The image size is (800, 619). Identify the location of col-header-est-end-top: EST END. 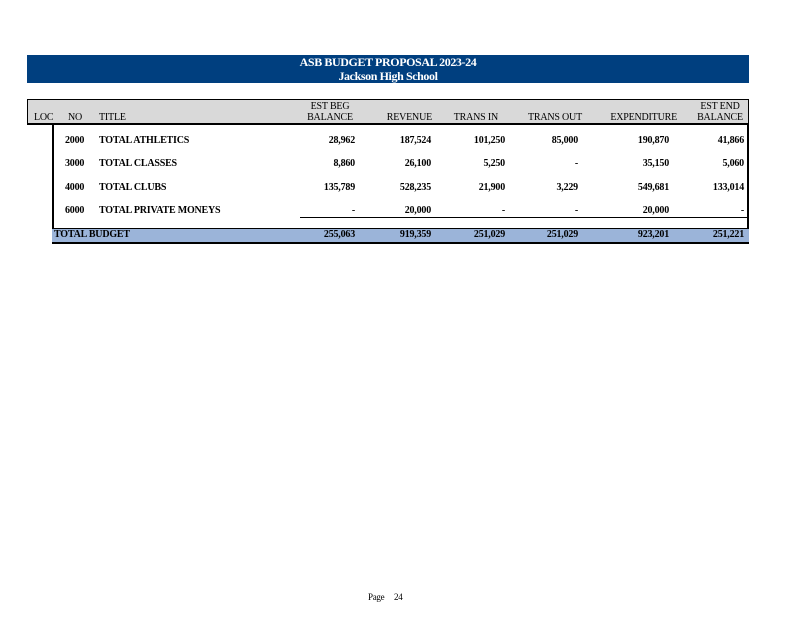
(720, 106).